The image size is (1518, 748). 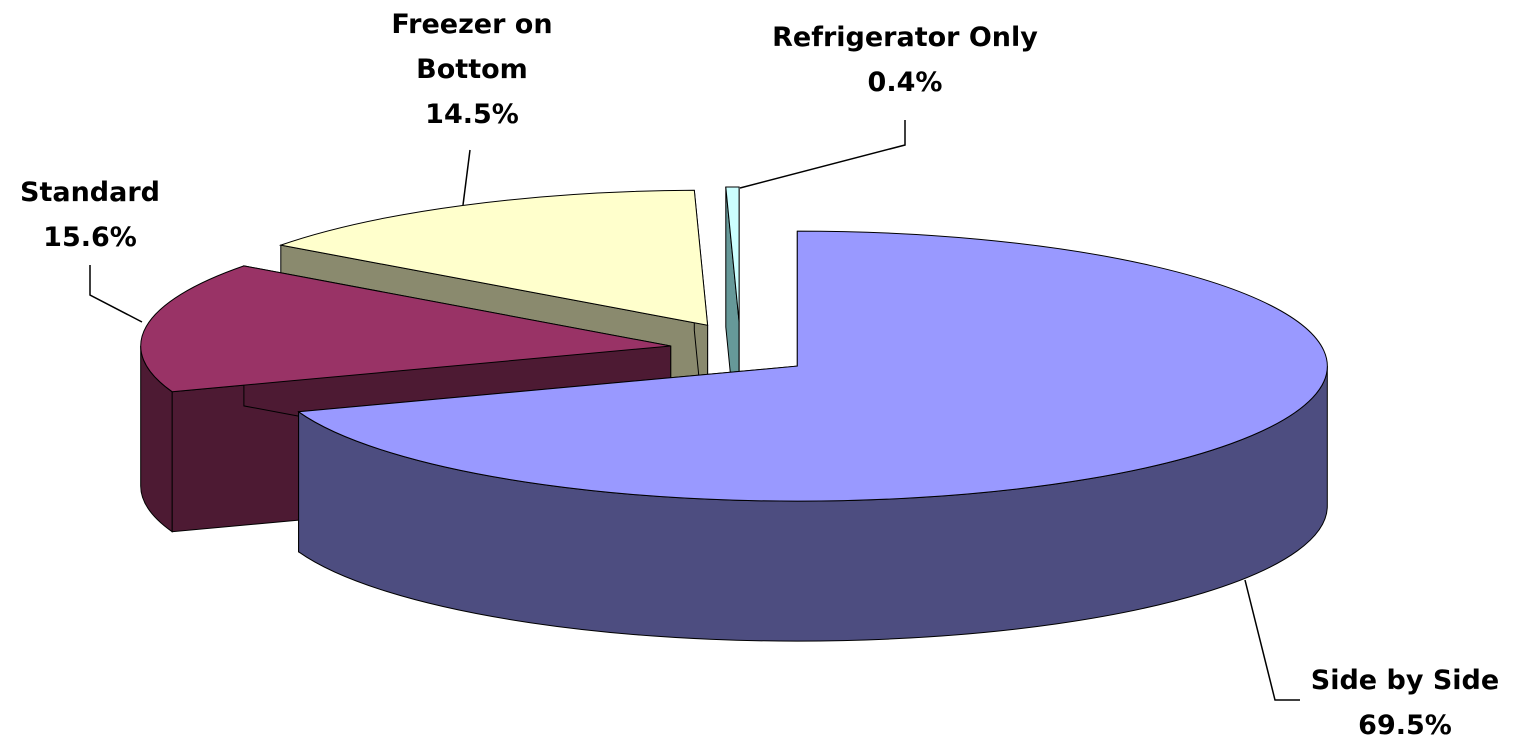 What do you see at coordinates (90, 237) in the screenshot?
I see `value-label: 15.6%` at bounding box center [90, 237].